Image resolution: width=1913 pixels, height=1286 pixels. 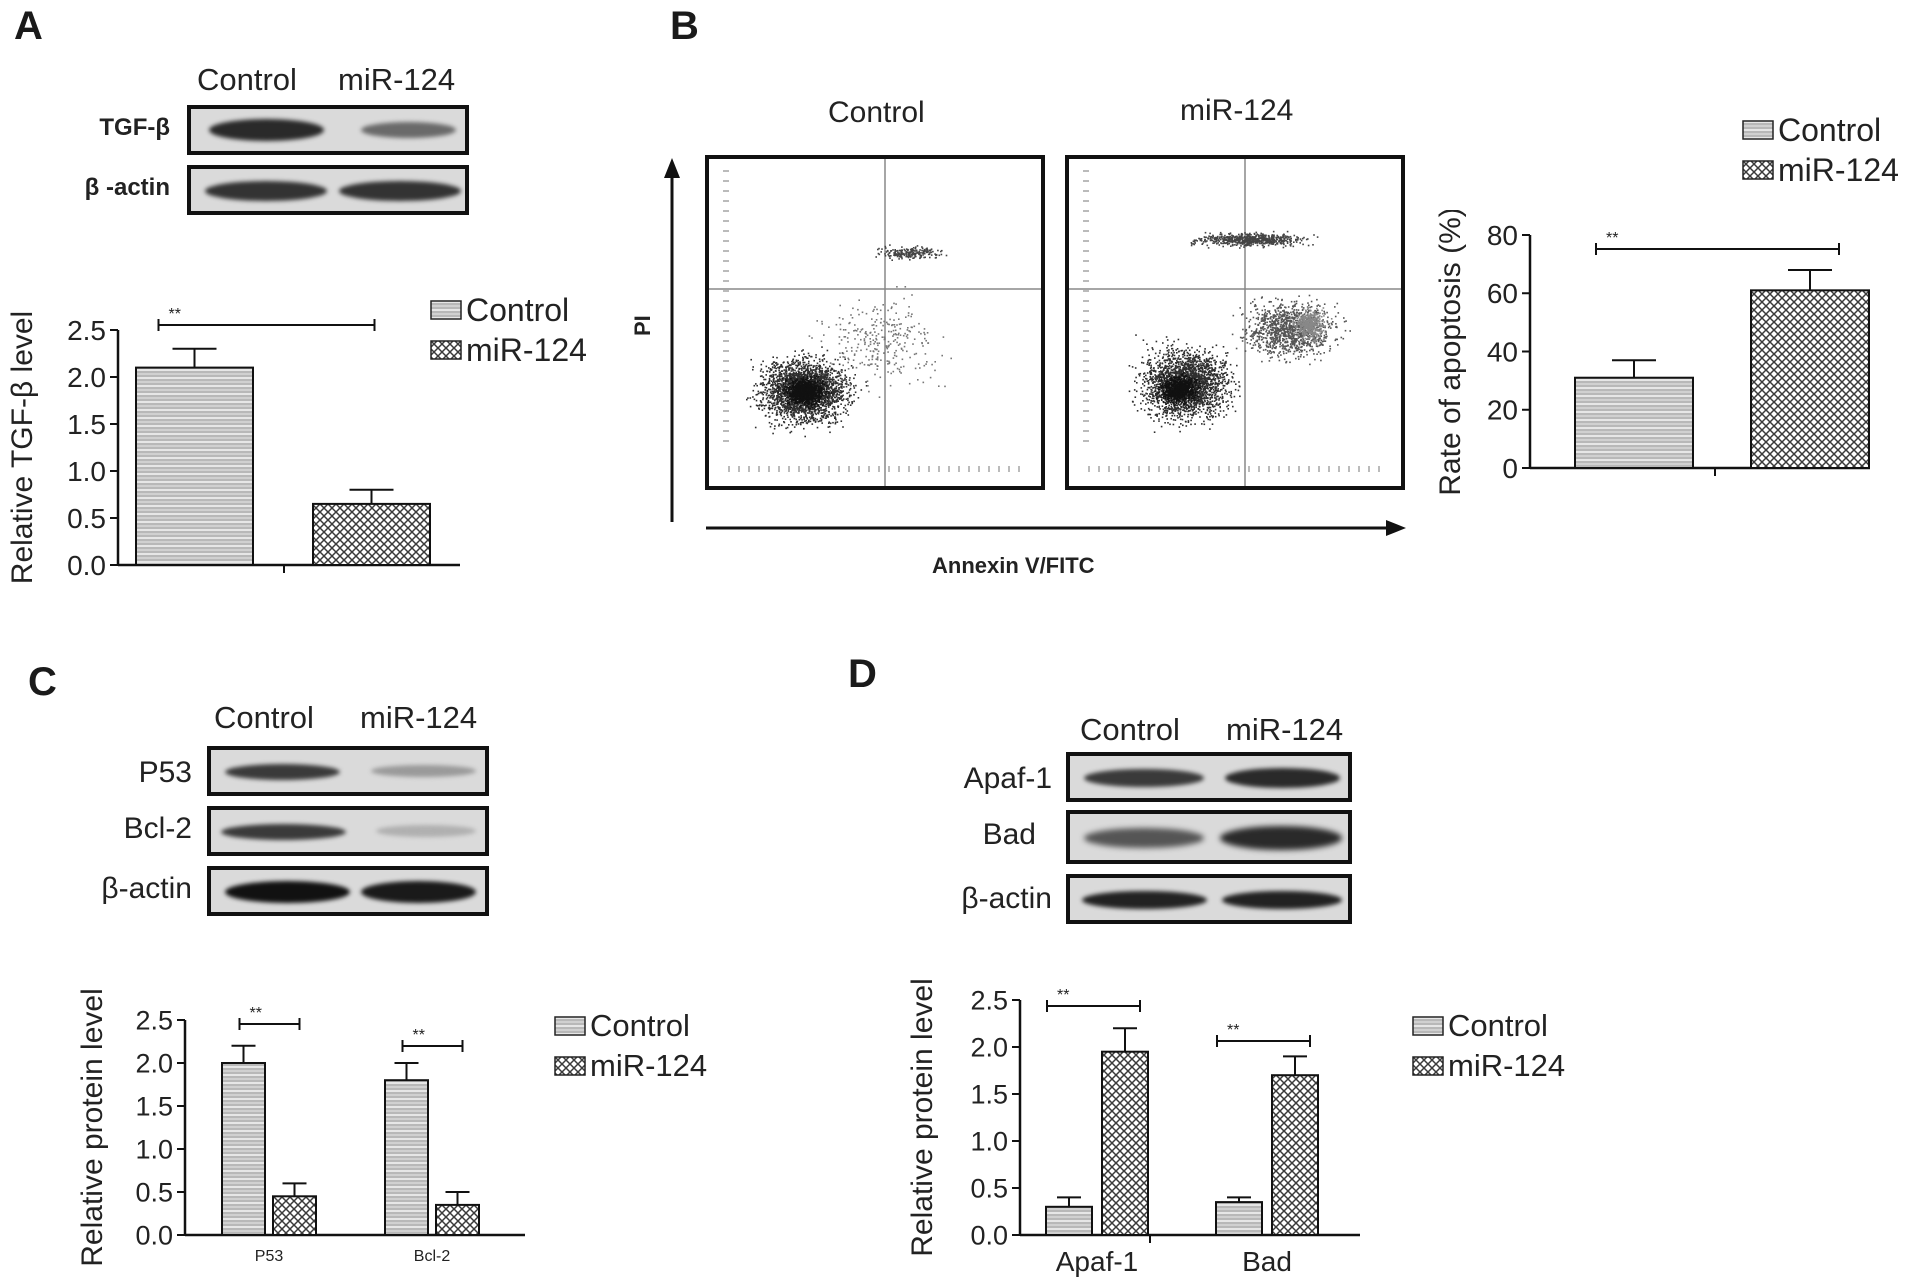 What do you see at coordinates (86, 565) in the screenshot?
I see `y-tick-label: 0.0` at bounding box center [86, 565].